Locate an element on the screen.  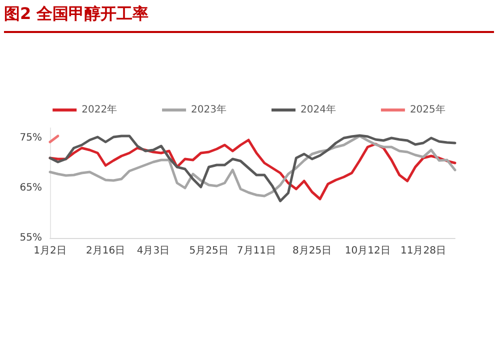
chart-title: 图2 全国甲醇开工率 is located at coordinates (249, 18).